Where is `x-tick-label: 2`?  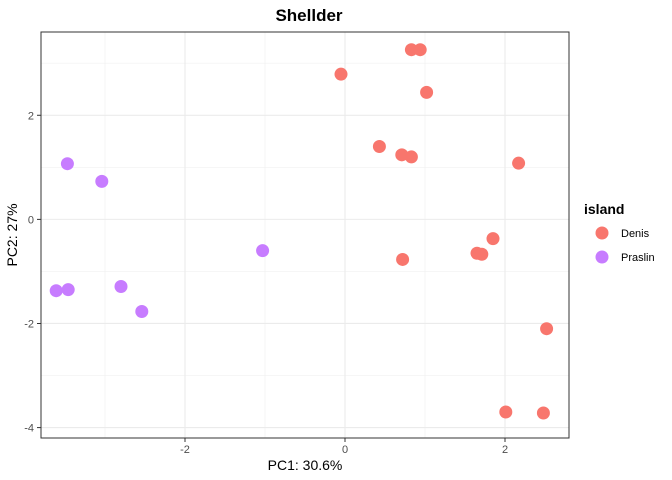 x-tick-label: 2 is located at coordinates (505, 450).